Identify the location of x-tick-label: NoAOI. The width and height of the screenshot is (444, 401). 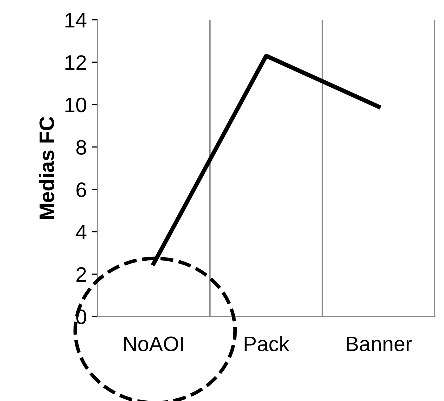
(154, 344).